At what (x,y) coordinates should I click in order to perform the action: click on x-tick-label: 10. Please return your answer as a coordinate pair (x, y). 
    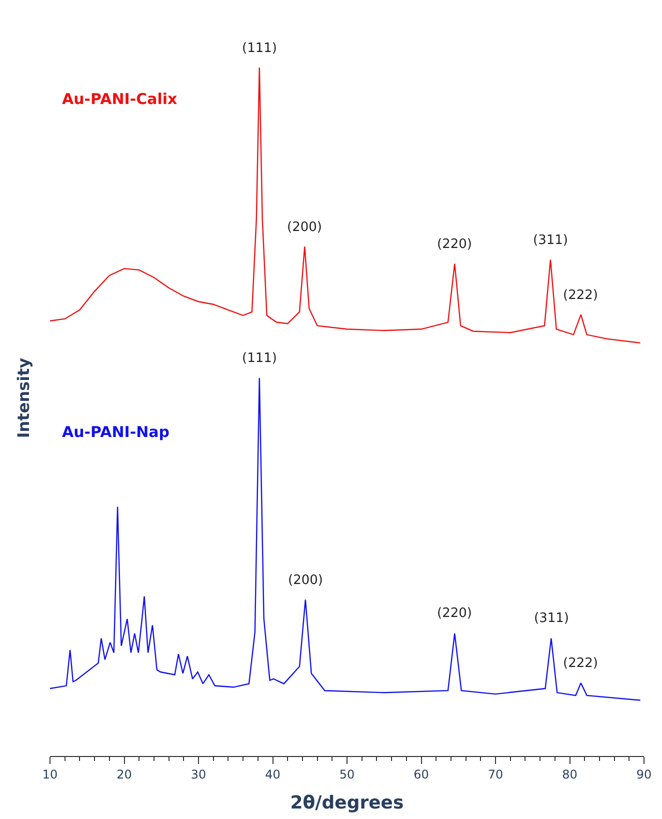
    Looking at the image, I should click on (50, 774).